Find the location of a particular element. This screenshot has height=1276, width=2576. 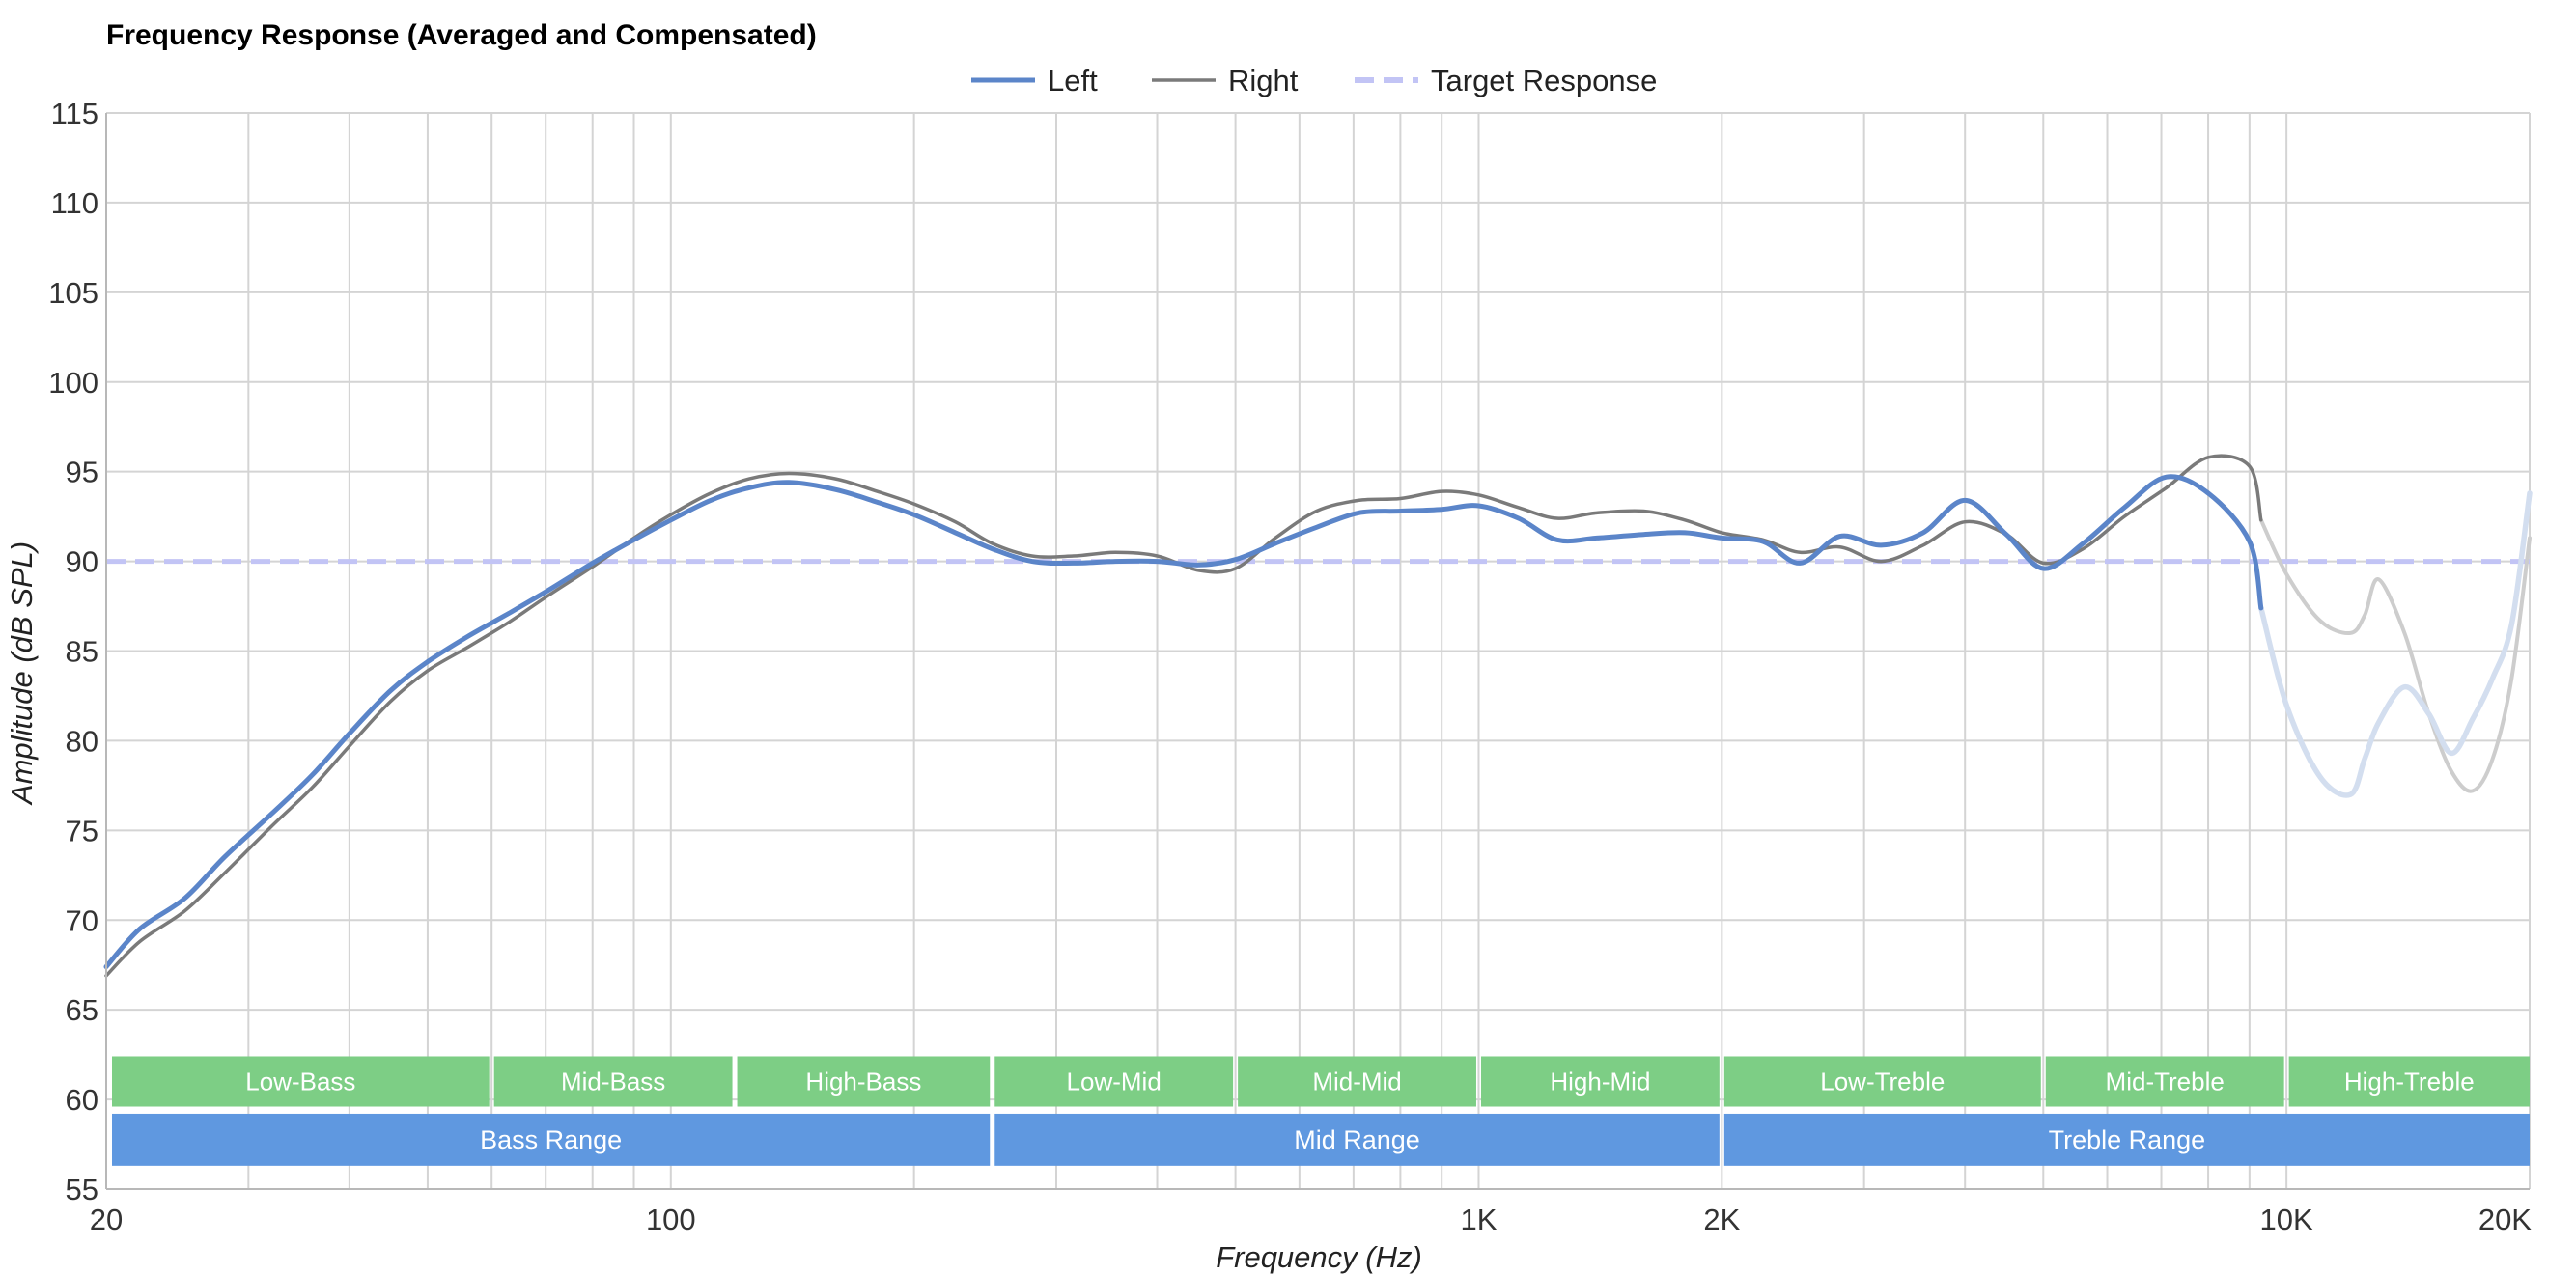

band-label: Mid-Bass is located at coordinates (613, 1082).